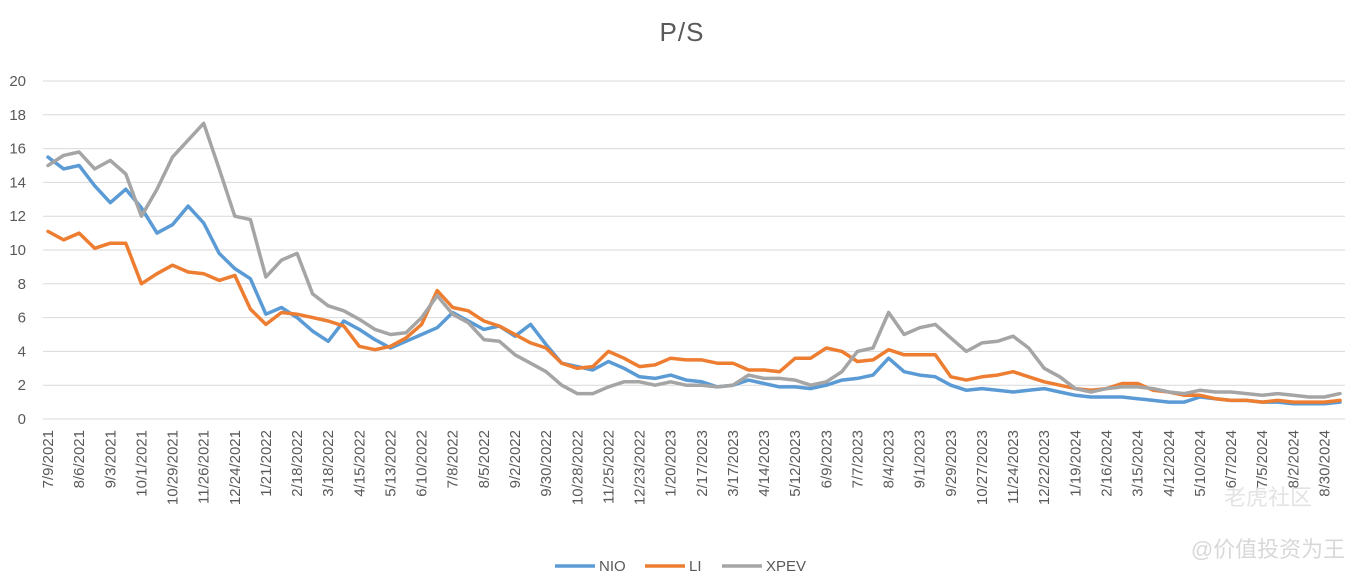 Image resolution: width=1365 pixels, height=583 pixels. What do you see at coordinates (920, 459) in the screenshot?
I see `x-tick-label: 9/1/2023` at bounding box center [920, 459].